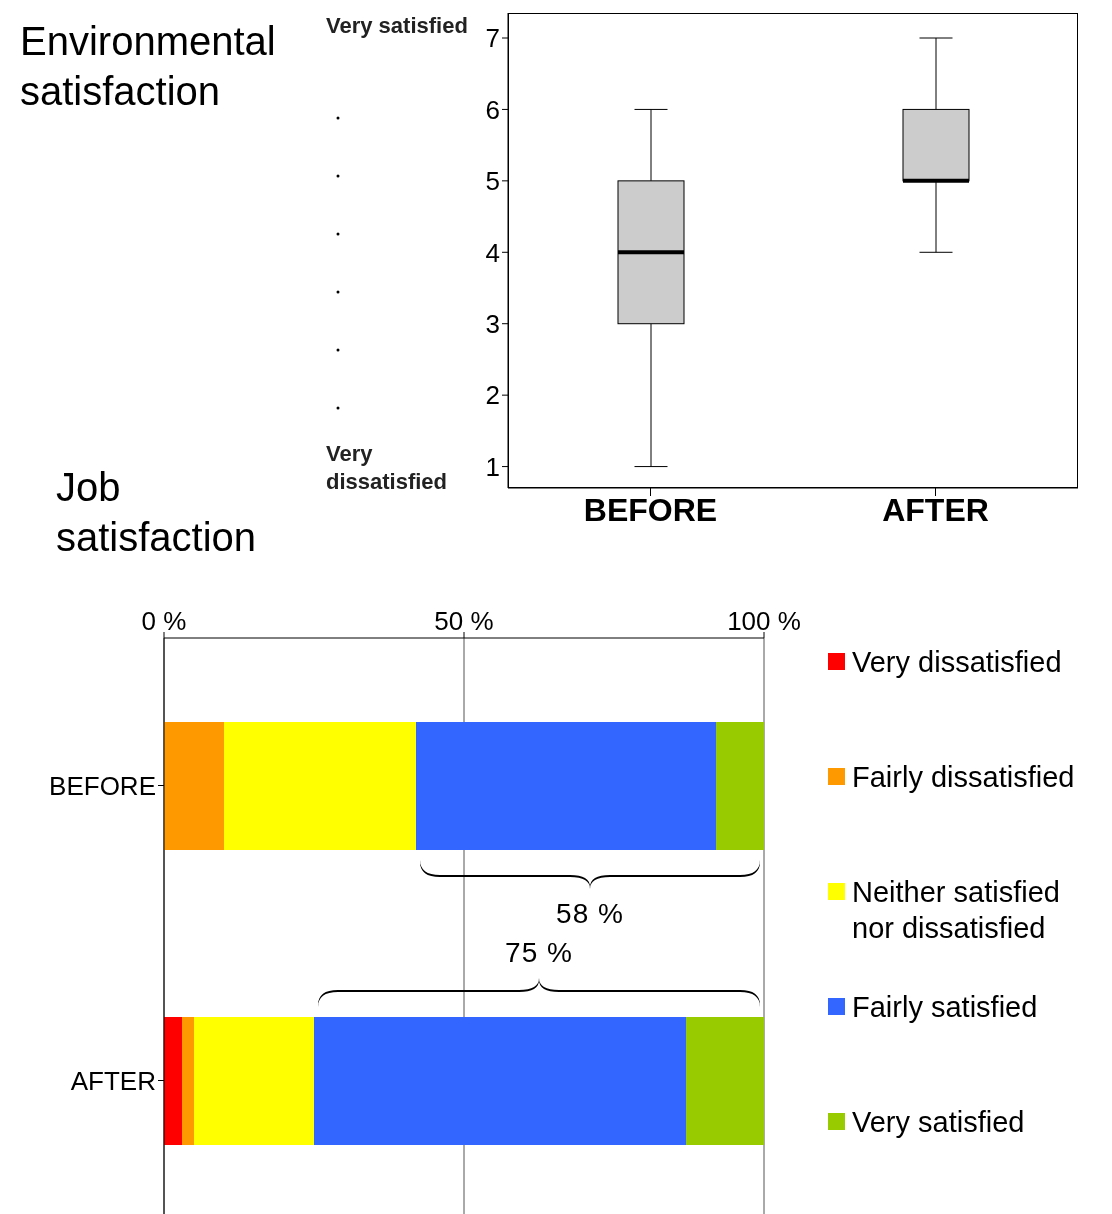 This screenshot has height=1214, width=1112. I want to click on legend-label: Very dissatisfied, so click(957, 662).